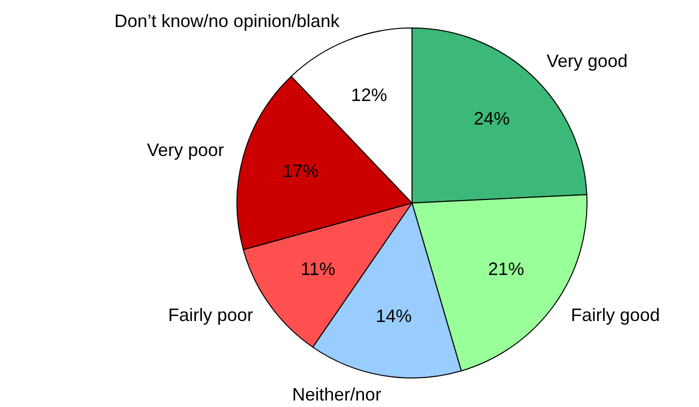  Describe the element at coordinates (615, 315) in the screenshot. I see `slice-label: Fairly good` at that location.